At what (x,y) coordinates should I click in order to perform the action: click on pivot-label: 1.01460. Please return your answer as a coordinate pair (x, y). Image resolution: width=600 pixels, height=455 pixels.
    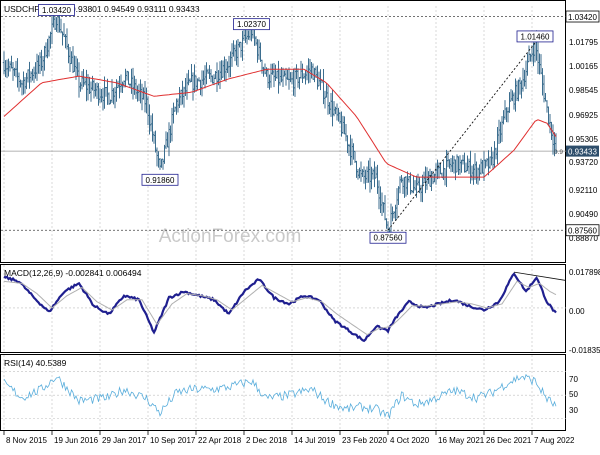
    Looking at the image, I should click on (535, 36).